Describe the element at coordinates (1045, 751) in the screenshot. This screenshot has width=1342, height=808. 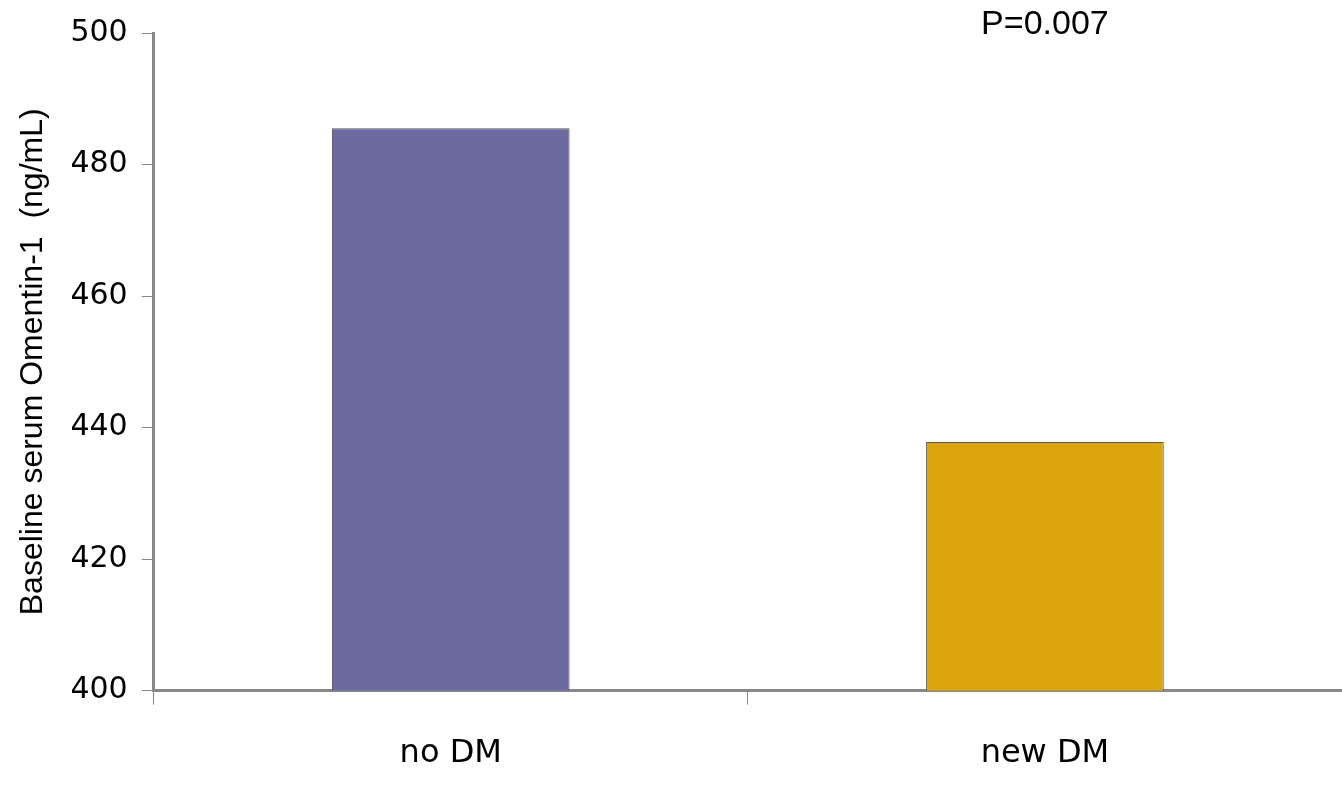
I see `x-tick-label: new DM` at that location.